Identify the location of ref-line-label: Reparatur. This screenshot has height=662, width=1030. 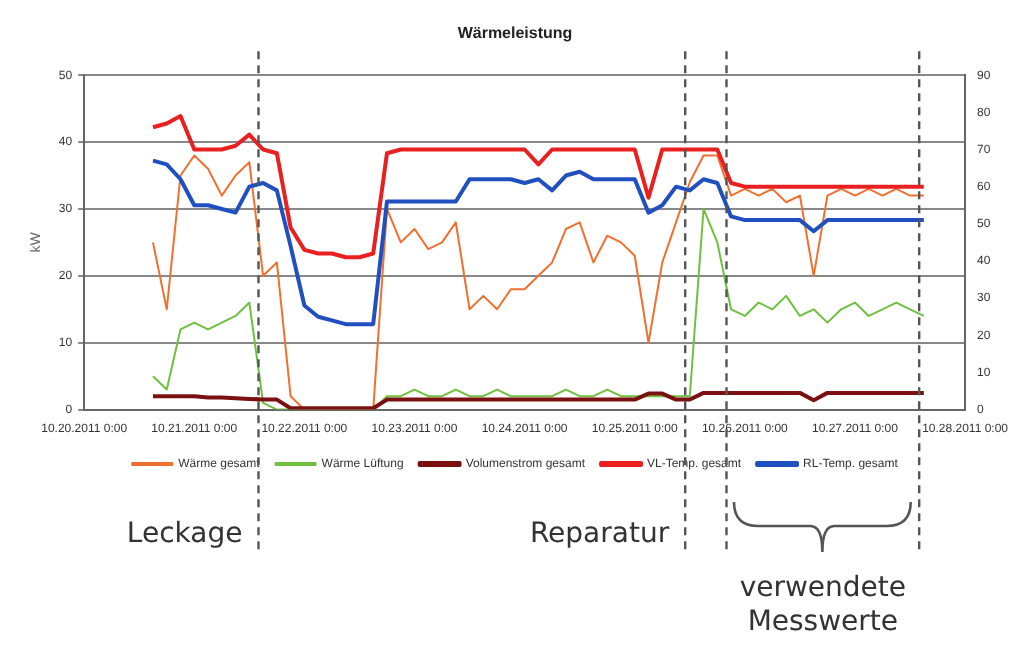
(599, 533).